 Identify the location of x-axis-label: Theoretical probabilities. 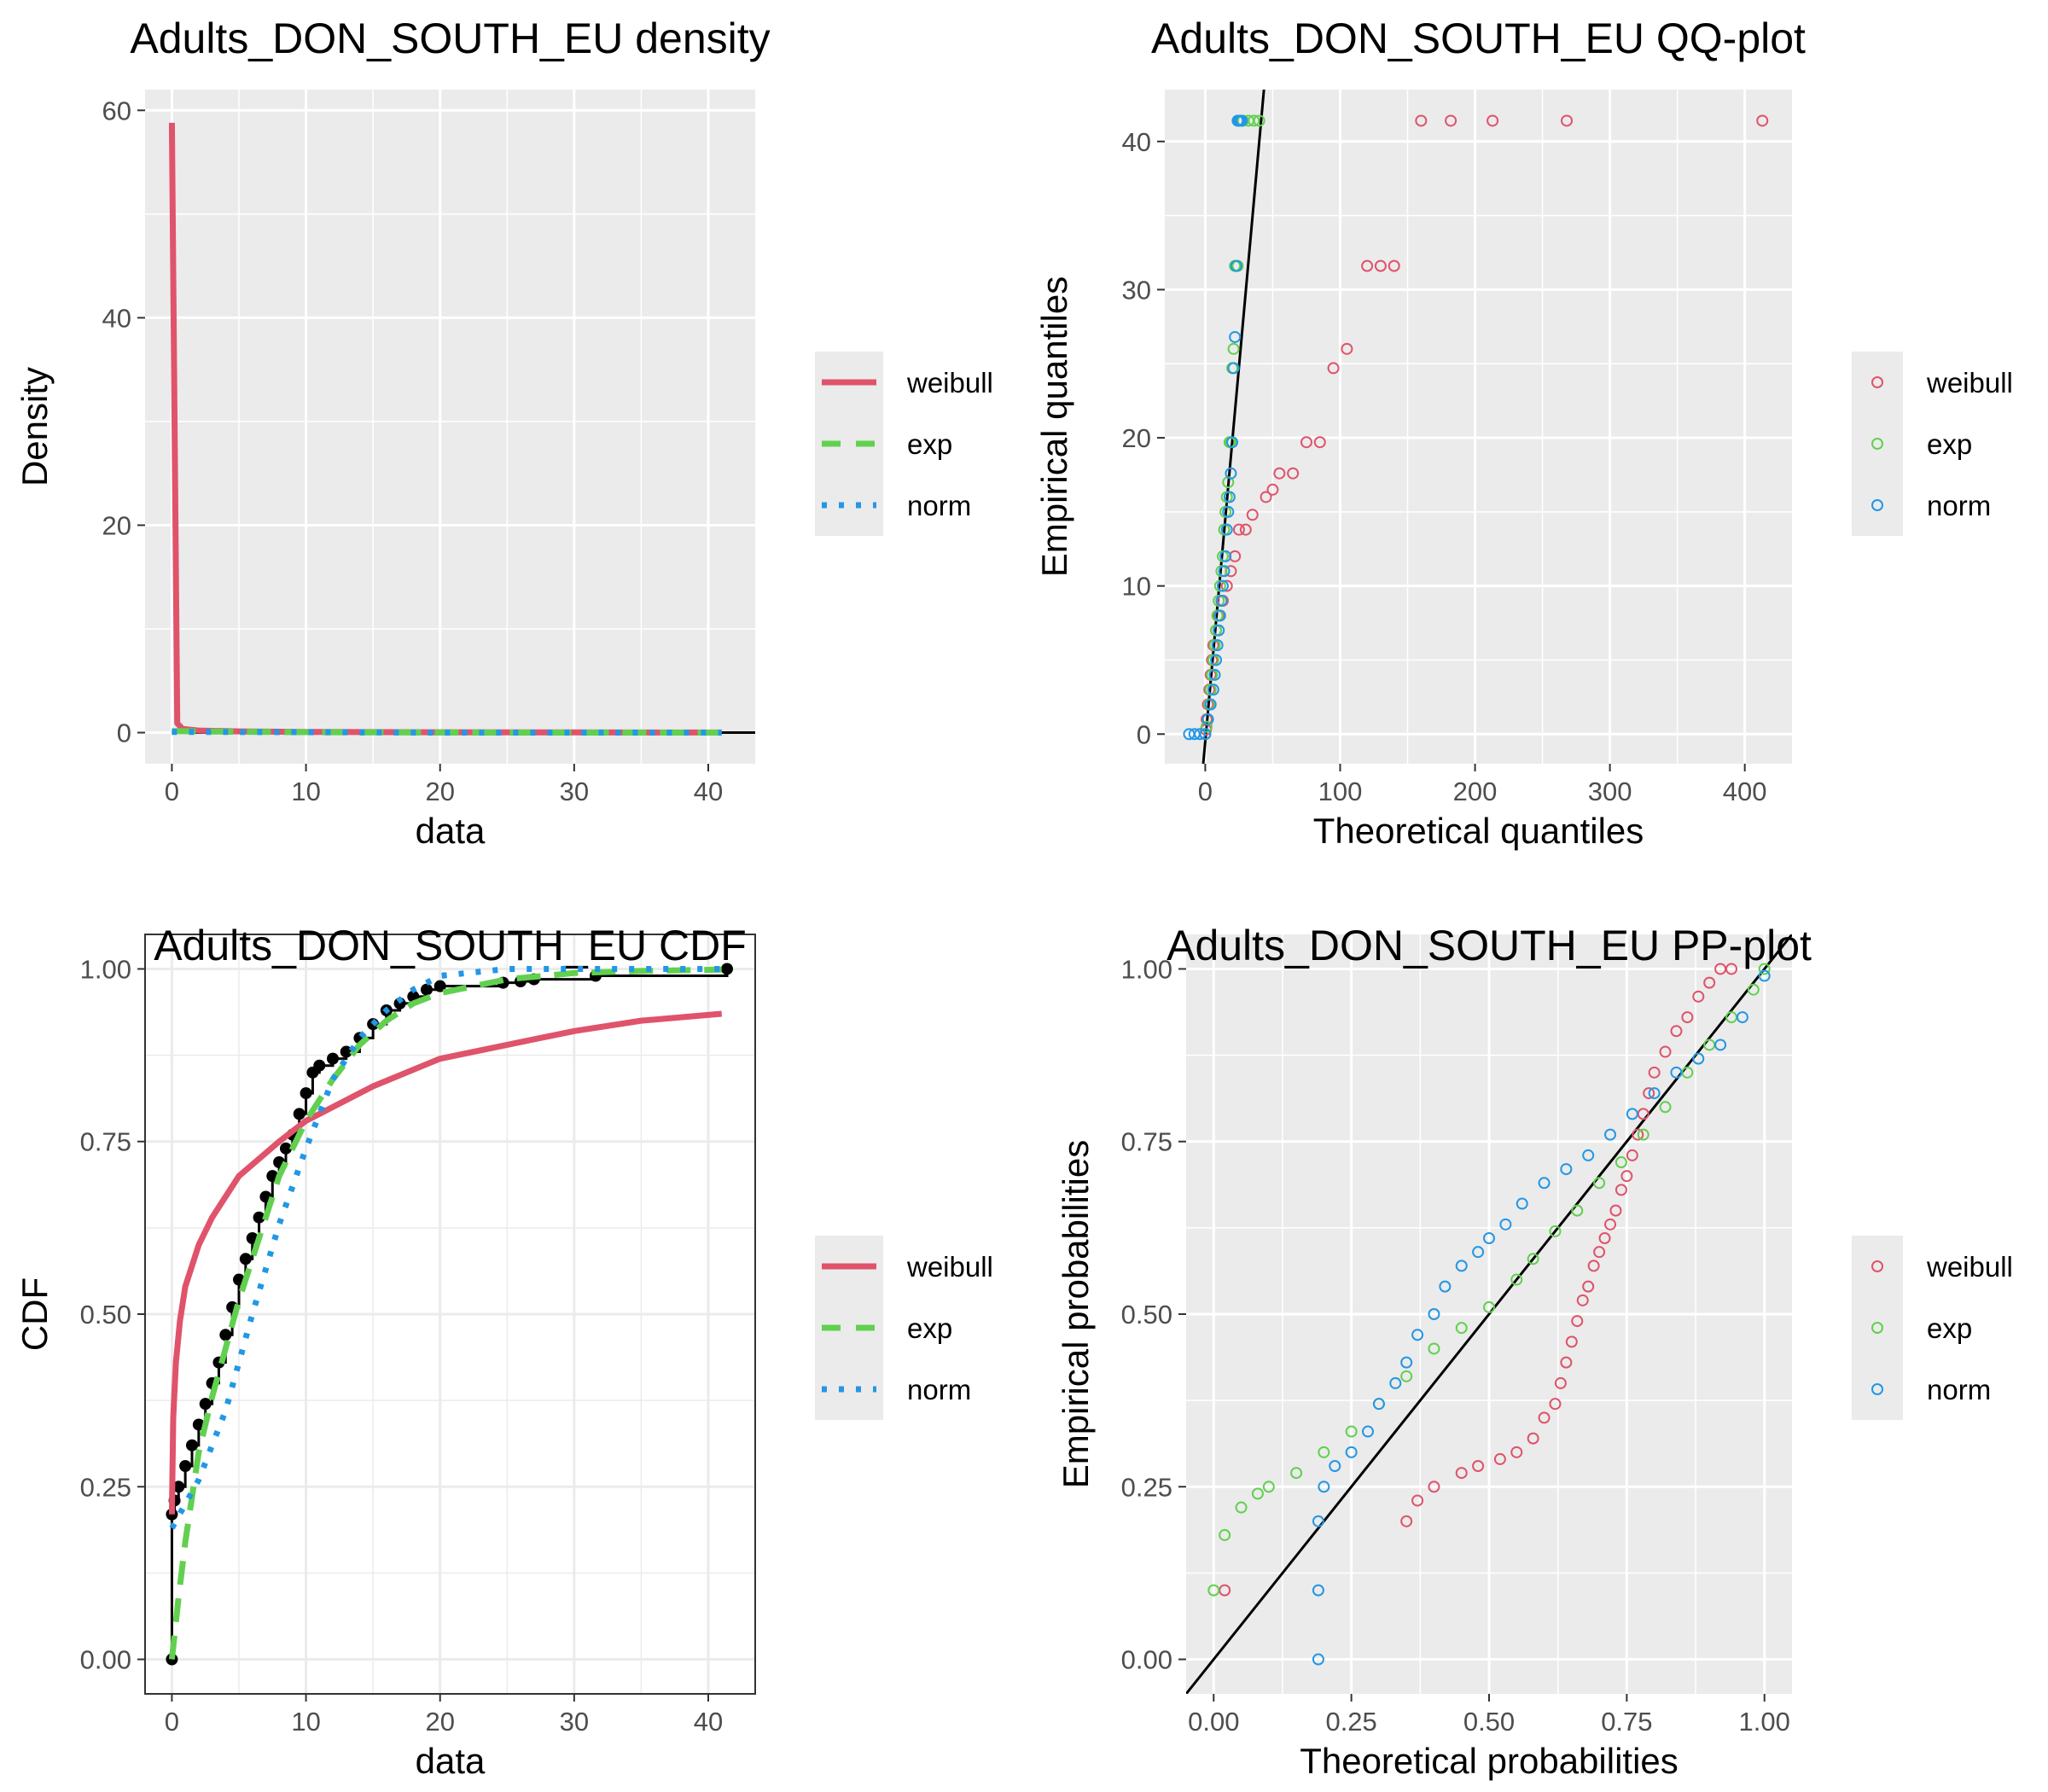
(1489, 1761).